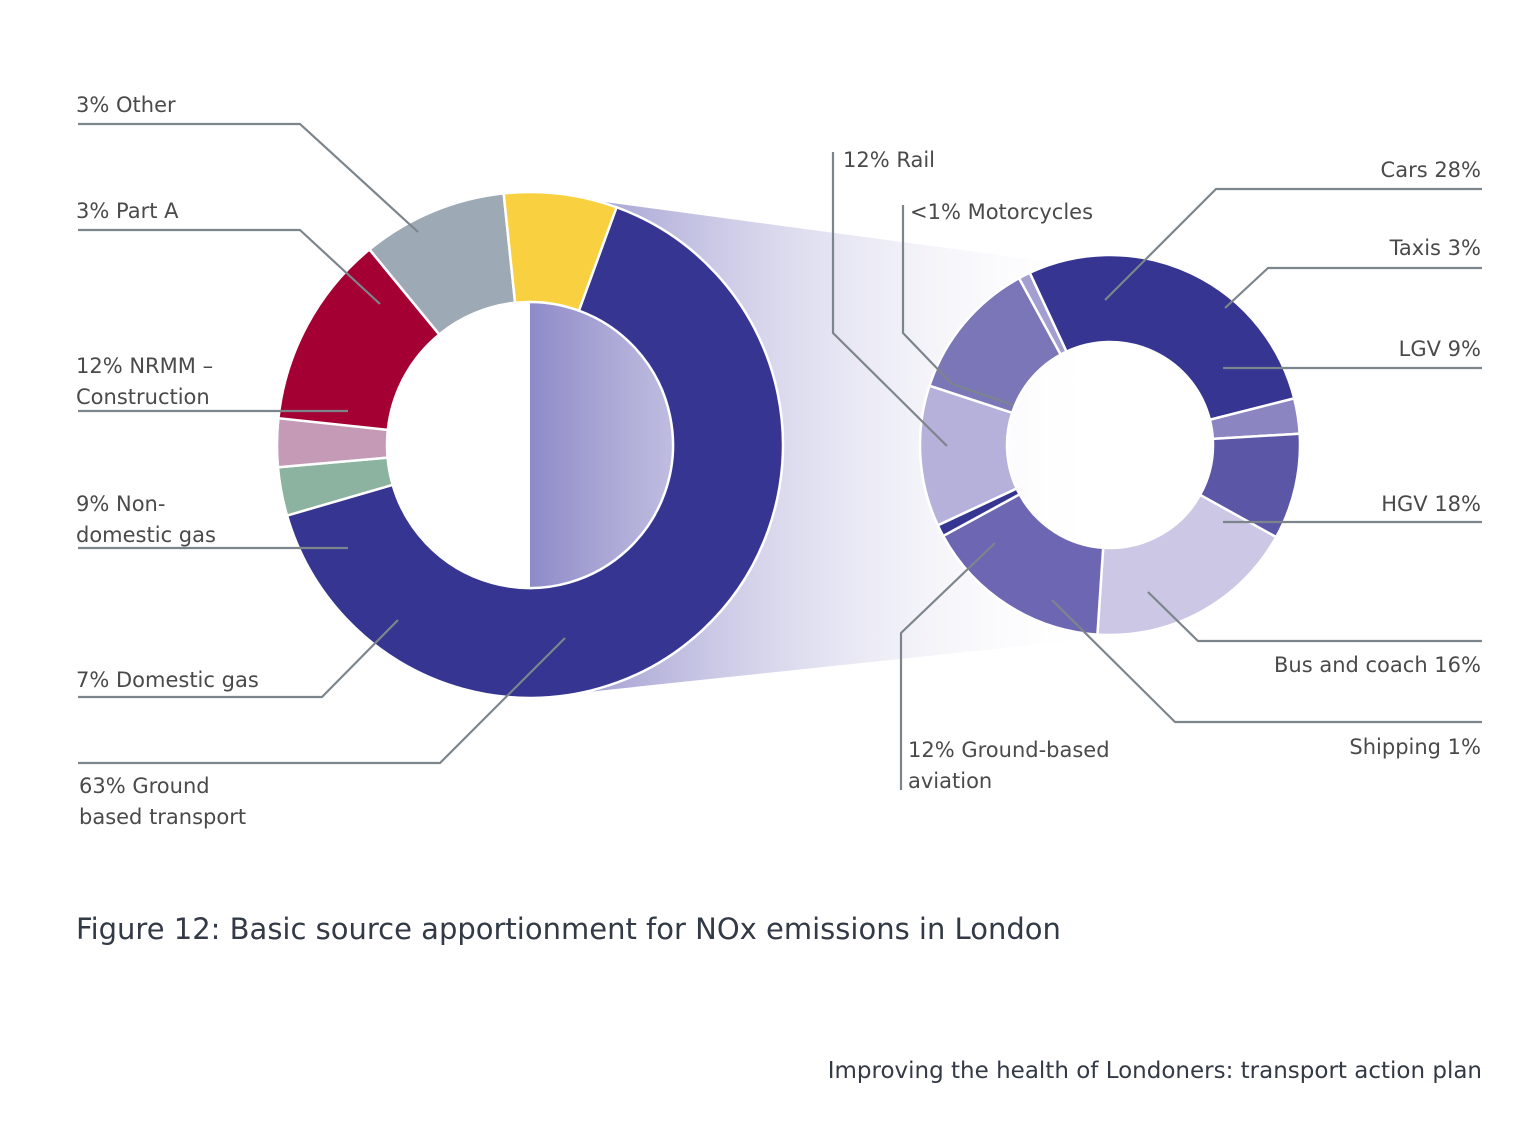  Describe the element at coordinates (1377, 665) in the screenshot. I see `label-bus-and-coach: Bus and coach 16%` at that location.